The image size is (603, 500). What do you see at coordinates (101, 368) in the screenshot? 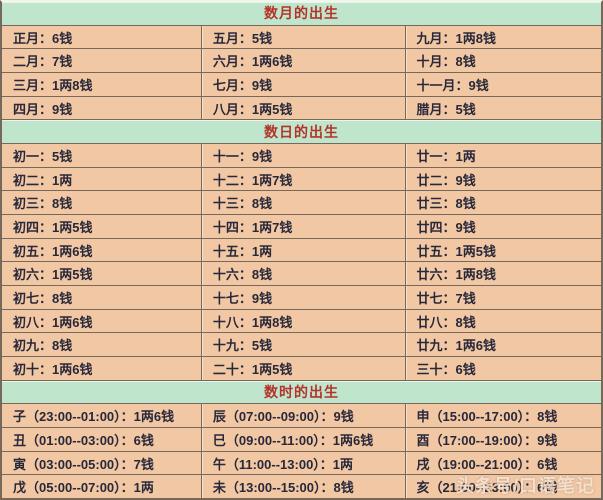
I see `table-cell: 初十：1两6钱` at bounding box center [101, 368].